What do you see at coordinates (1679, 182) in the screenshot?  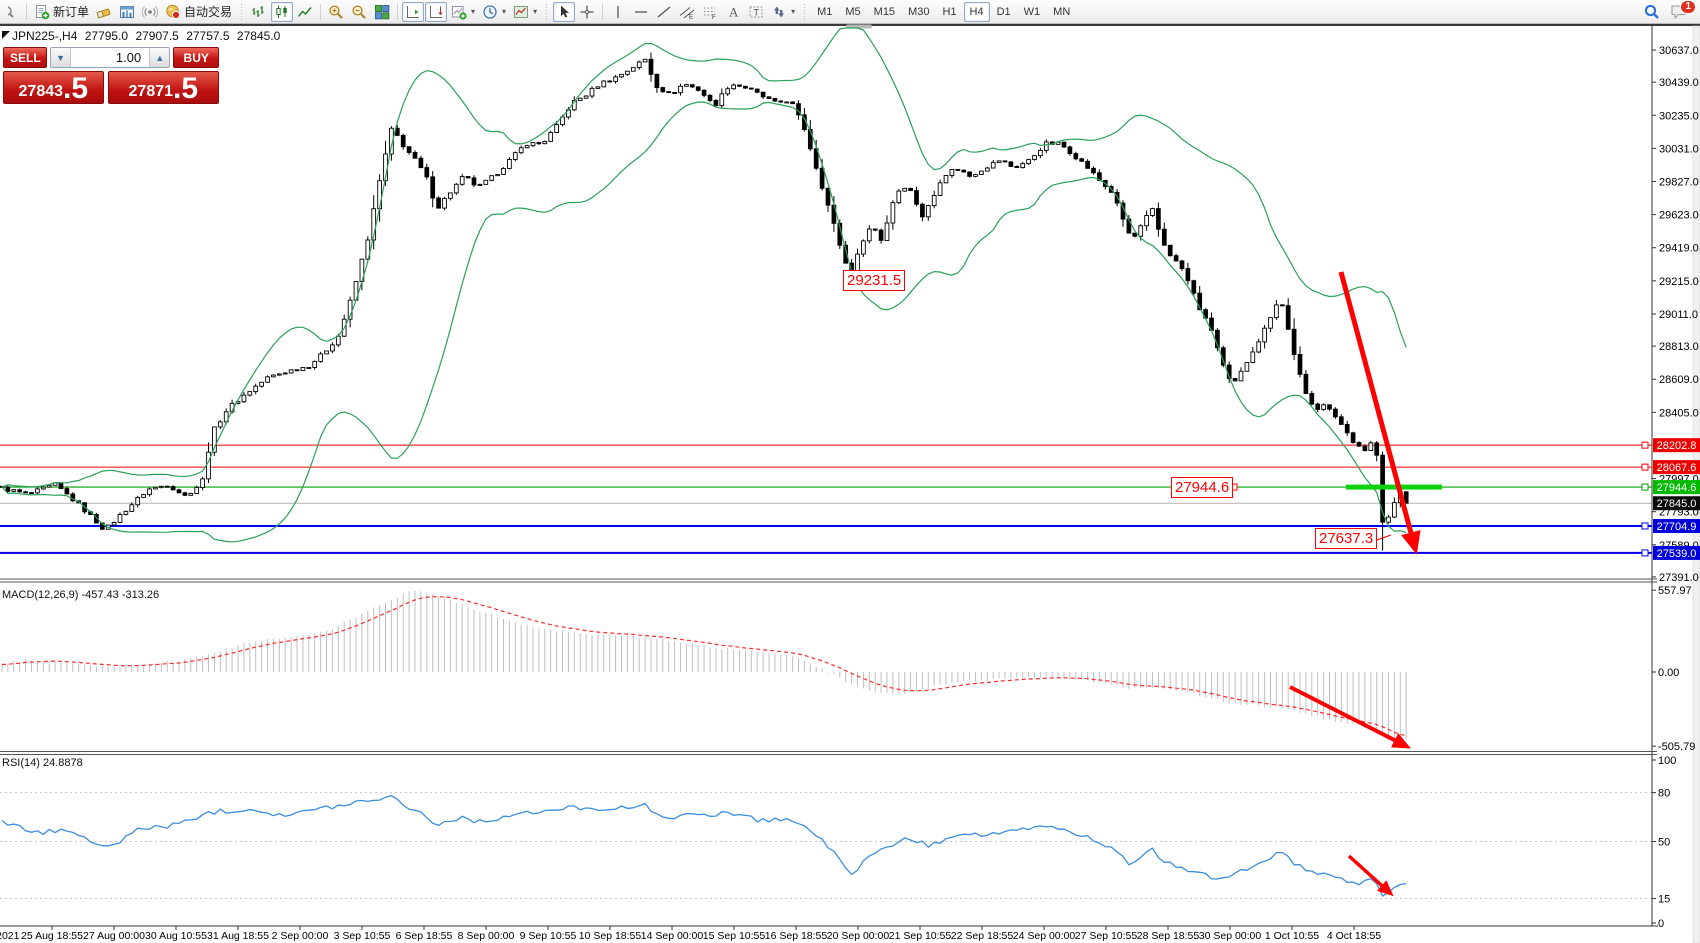 I see `svg-text: 29827.0` at bounding box center [1679, 182].